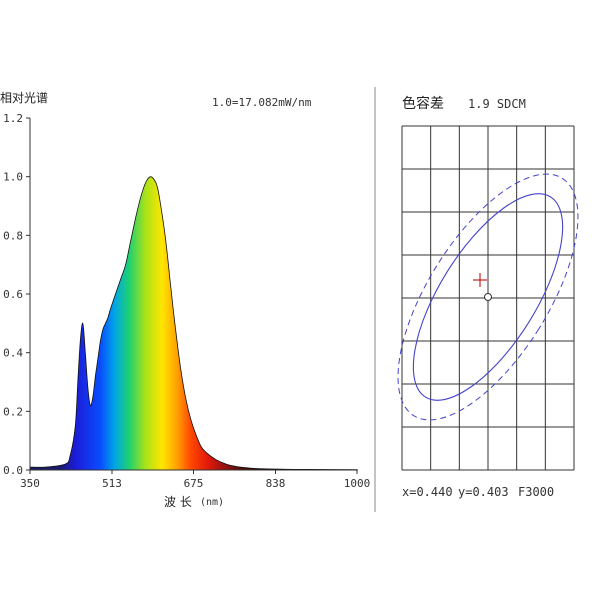 The width and height of the screenshot is (600, 600). What do you see at coordinates (13, 353) in the screenshot?
I see `spectrum-y-tick-label: 0.4` at bounding box center [13, 353].